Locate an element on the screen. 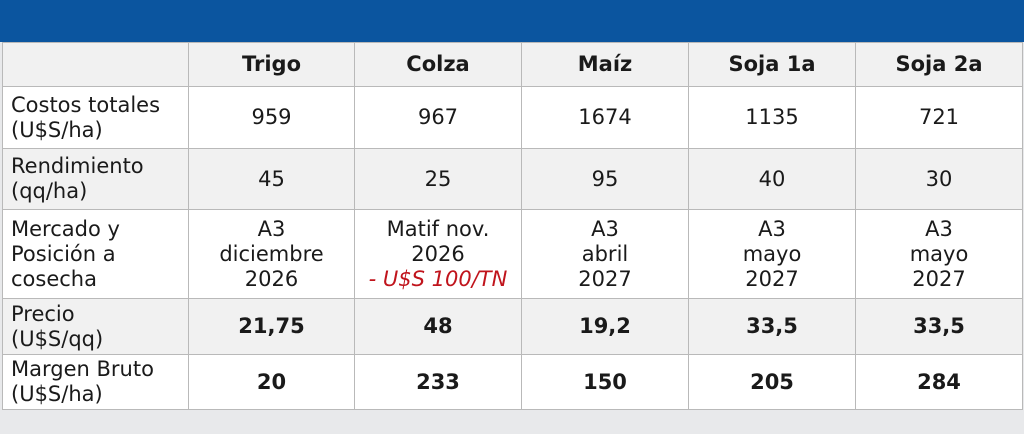 The image size is (1024, 434). header-text: Trigo is located at coordinates (271, 64).